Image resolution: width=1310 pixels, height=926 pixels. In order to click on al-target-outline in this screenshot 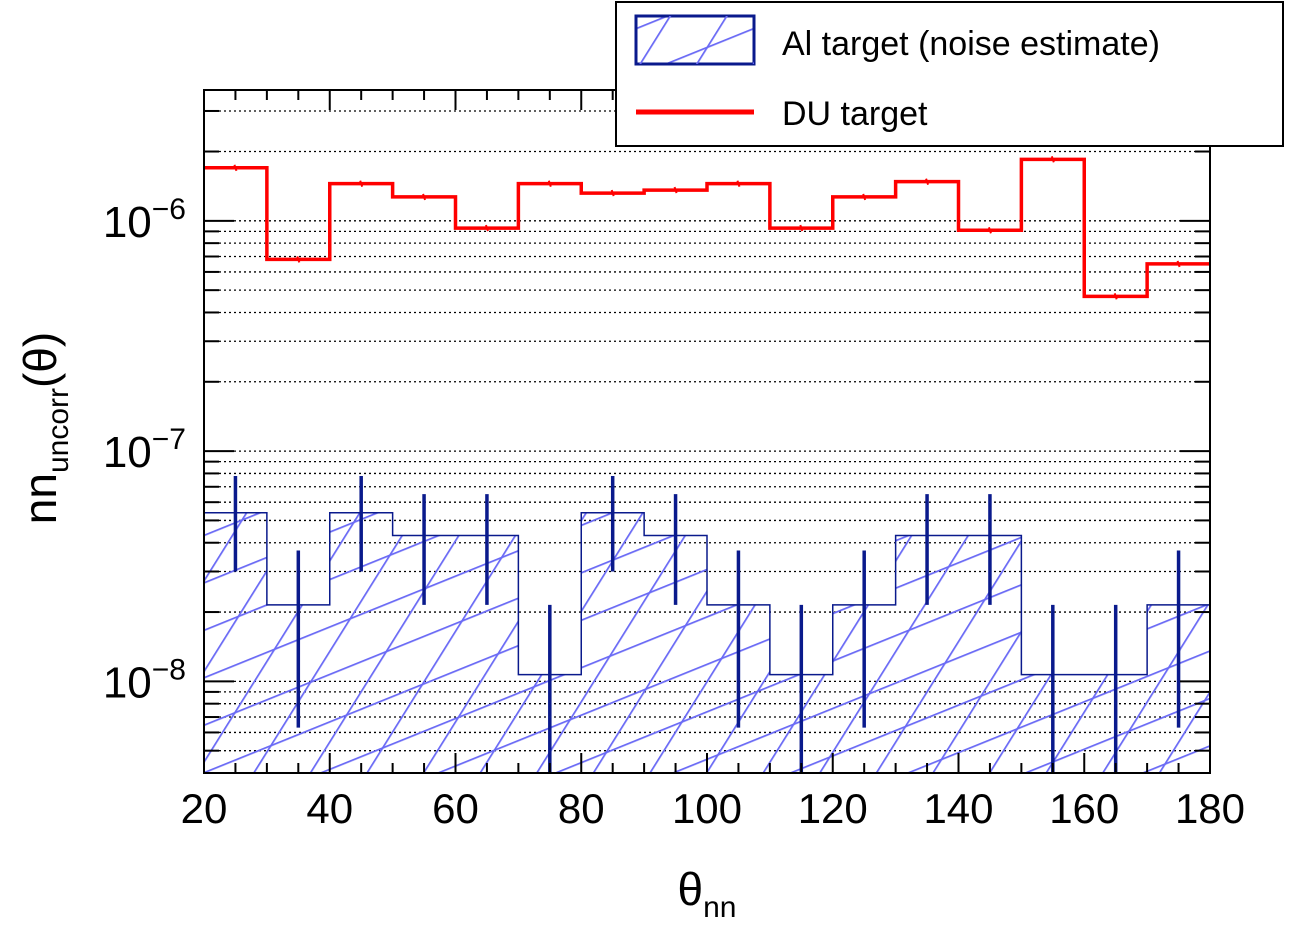, I will do `click(707, 593)`.